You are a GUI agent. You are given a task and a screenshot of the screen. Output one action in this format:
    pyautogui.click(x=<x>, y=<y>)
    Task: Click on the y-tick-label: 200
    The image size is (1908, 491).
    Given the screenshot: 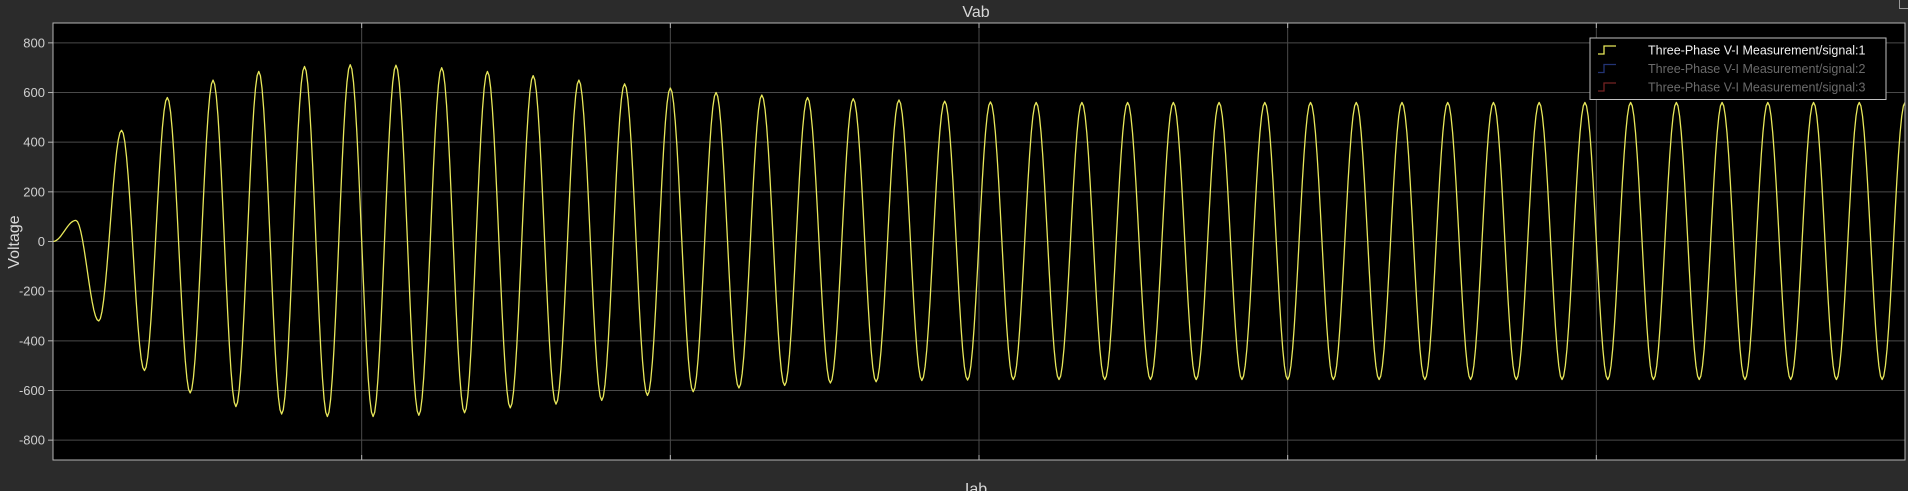 What is the action you would take?
    pyautogui.click(x=34, y=191)
    